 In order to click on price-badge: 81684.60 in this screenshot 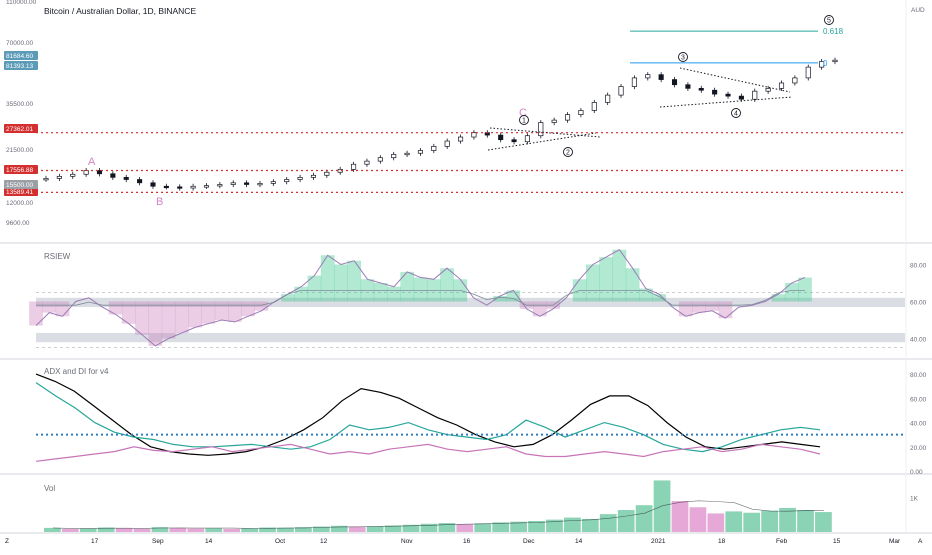, I will do `click(21, 55)`.